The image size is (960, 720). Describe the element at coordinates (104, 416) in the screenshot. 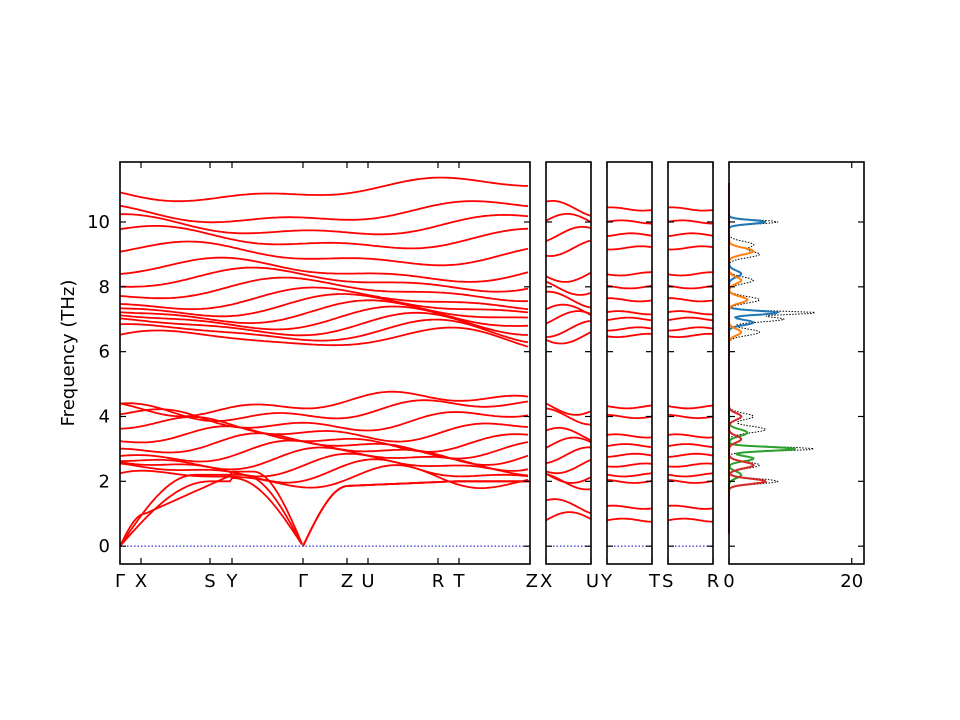

I see `y-tick-label: 4` at that location.